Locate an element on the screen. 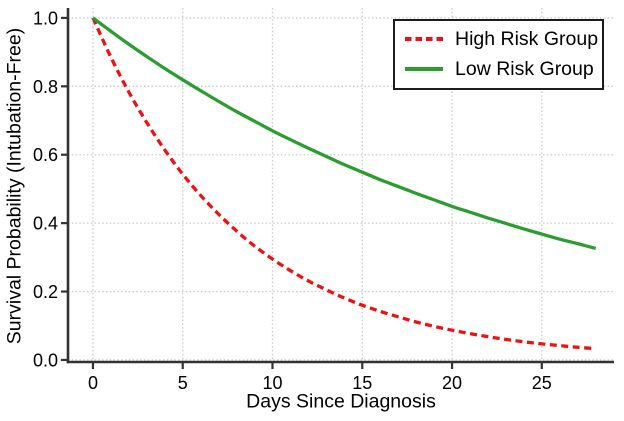 The height and width of the screenshot is (421, 624). low-risk-solid-line-swatch is located at coordinates (424, 69).